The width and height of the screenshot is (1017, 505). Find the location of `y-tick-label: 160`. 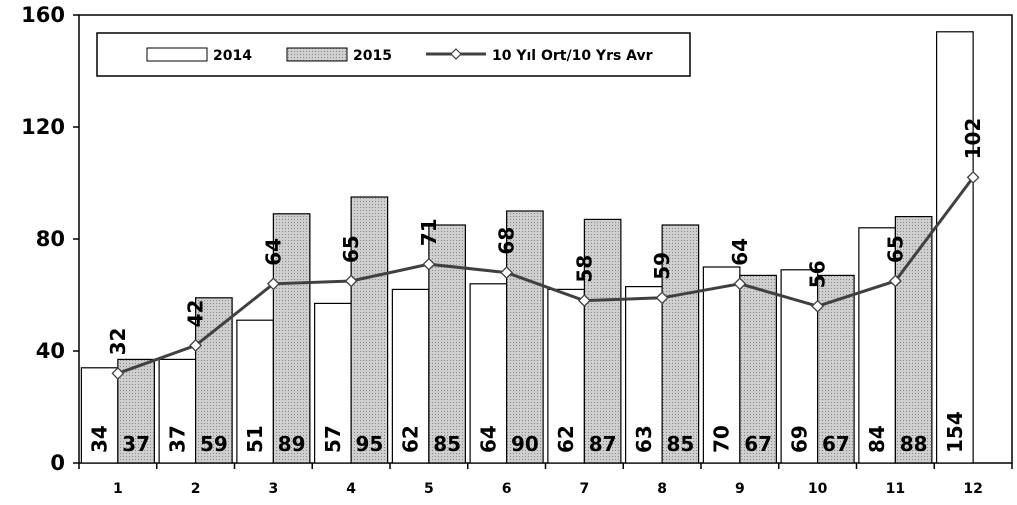

y-tick-label: 160 is located at coordinates (43, 15).